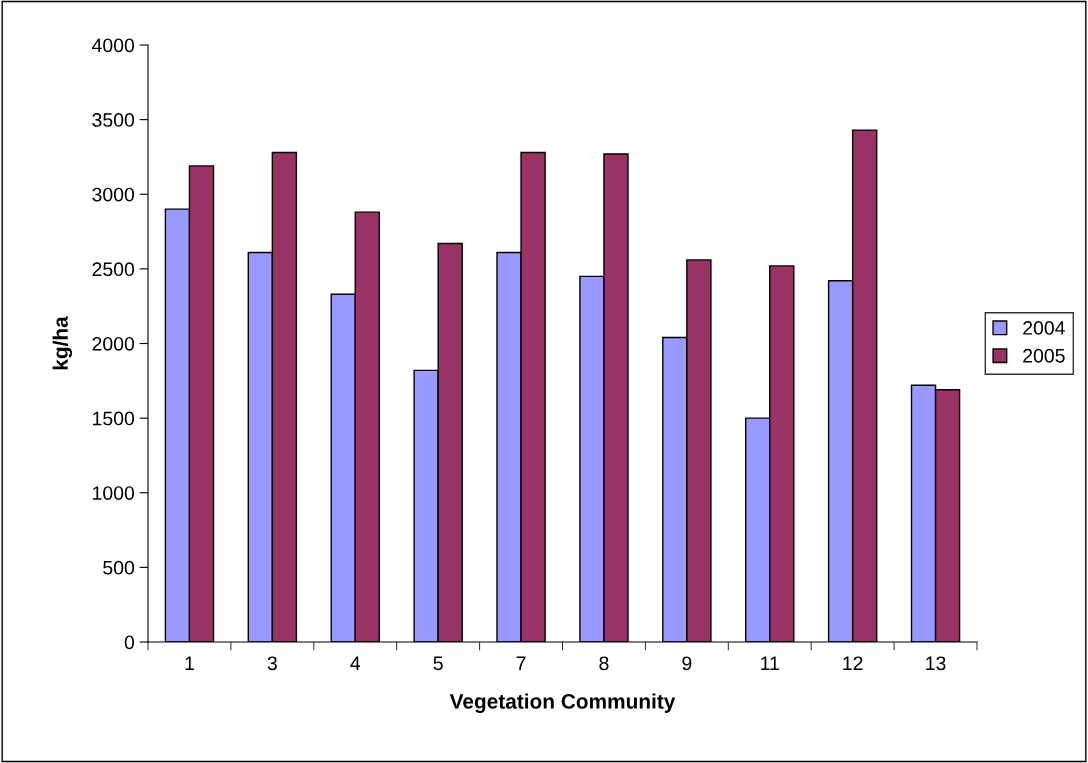 Image resolution: width=1088 pixels, height=763 pixels. Describe the element at coordinates (62, 343) in the screenshot. I see `y-axis-title: kg/ha` at that location.